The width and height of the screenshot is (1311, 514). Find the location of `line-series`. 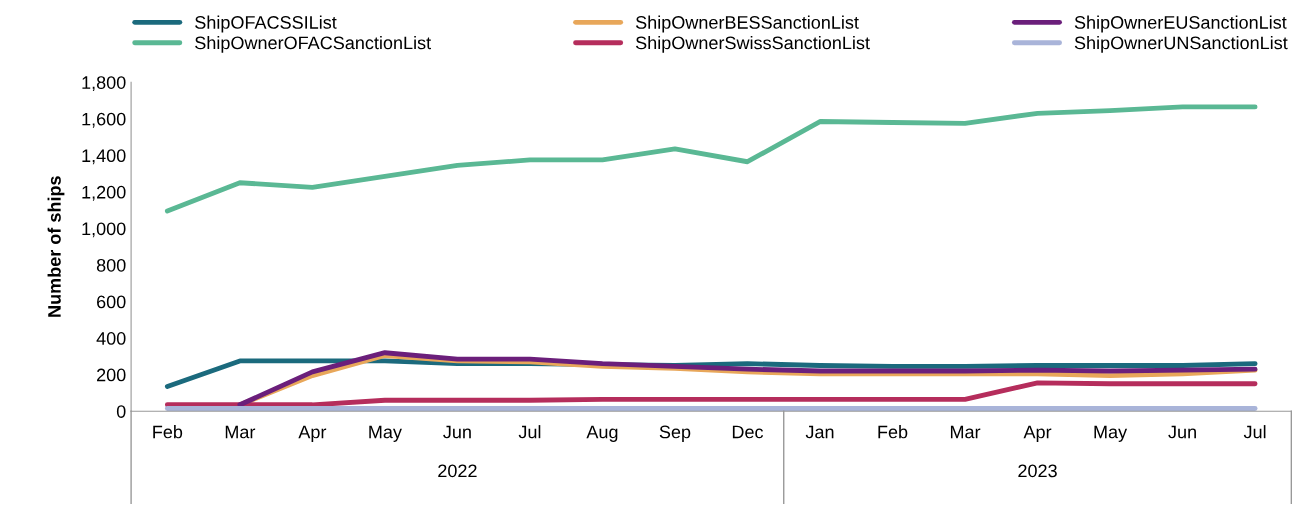

line-series is located at coordinates (711, 394).